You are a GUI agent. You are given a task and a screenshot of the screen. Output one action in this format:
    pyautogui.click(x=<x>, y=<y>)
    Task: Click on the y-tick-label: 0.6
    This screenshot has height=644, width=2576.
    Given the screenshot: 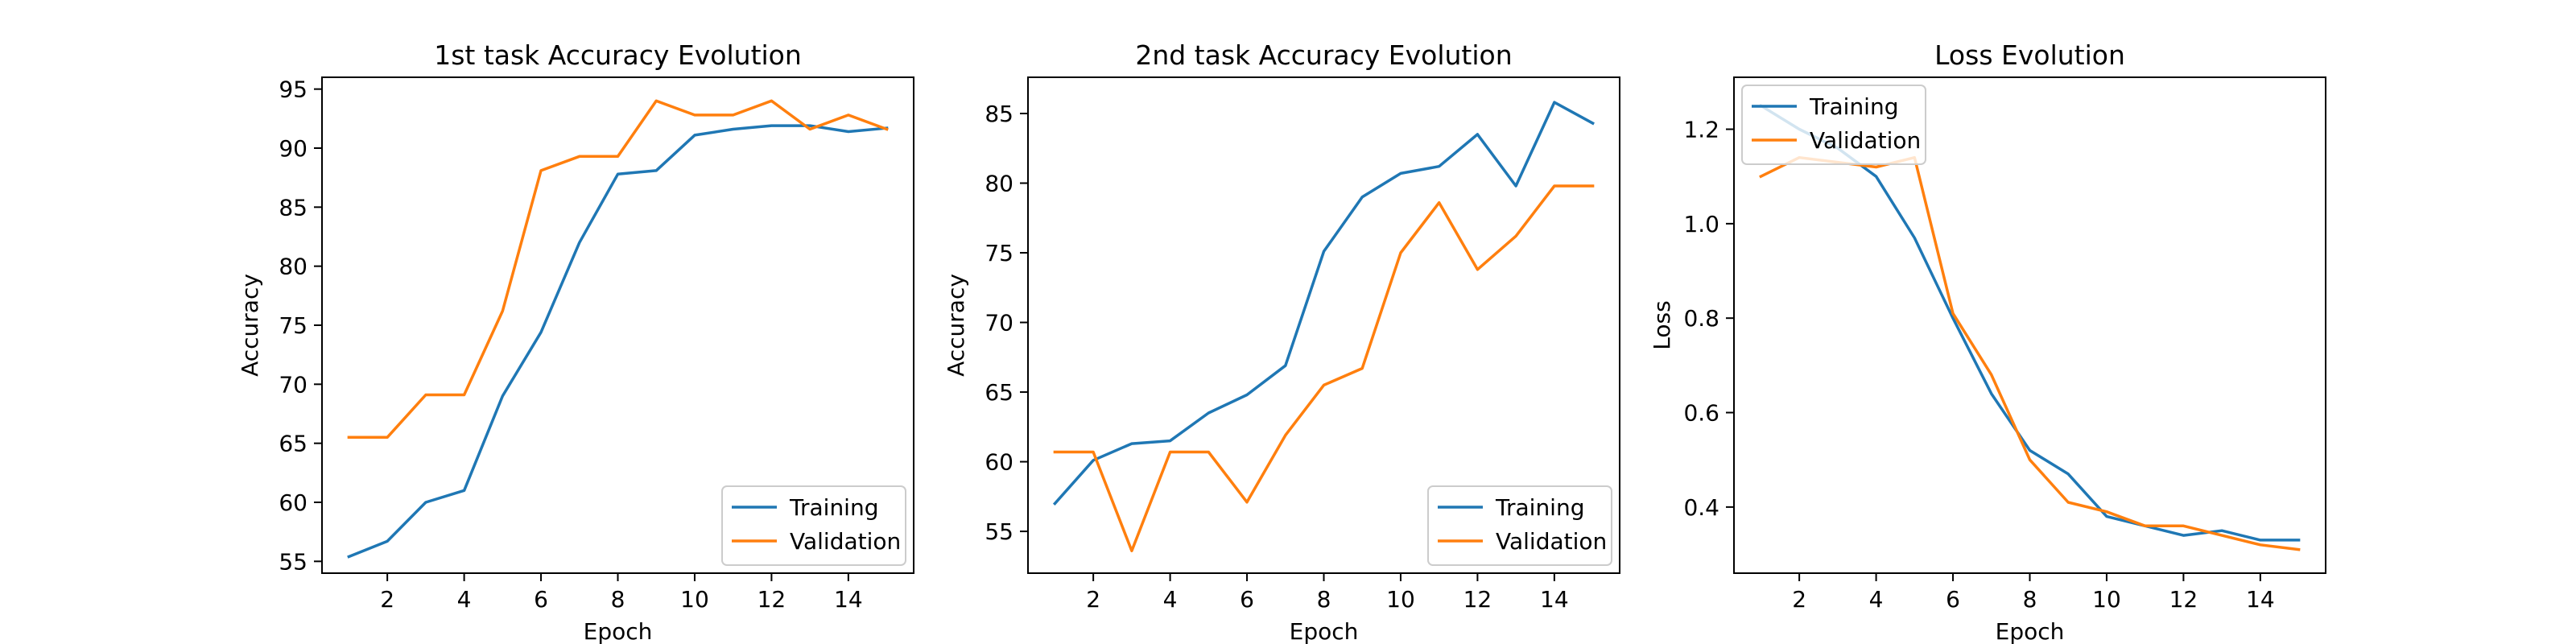 What is the action you would take?
    pyautogui.click(x=1701, y=413)
    